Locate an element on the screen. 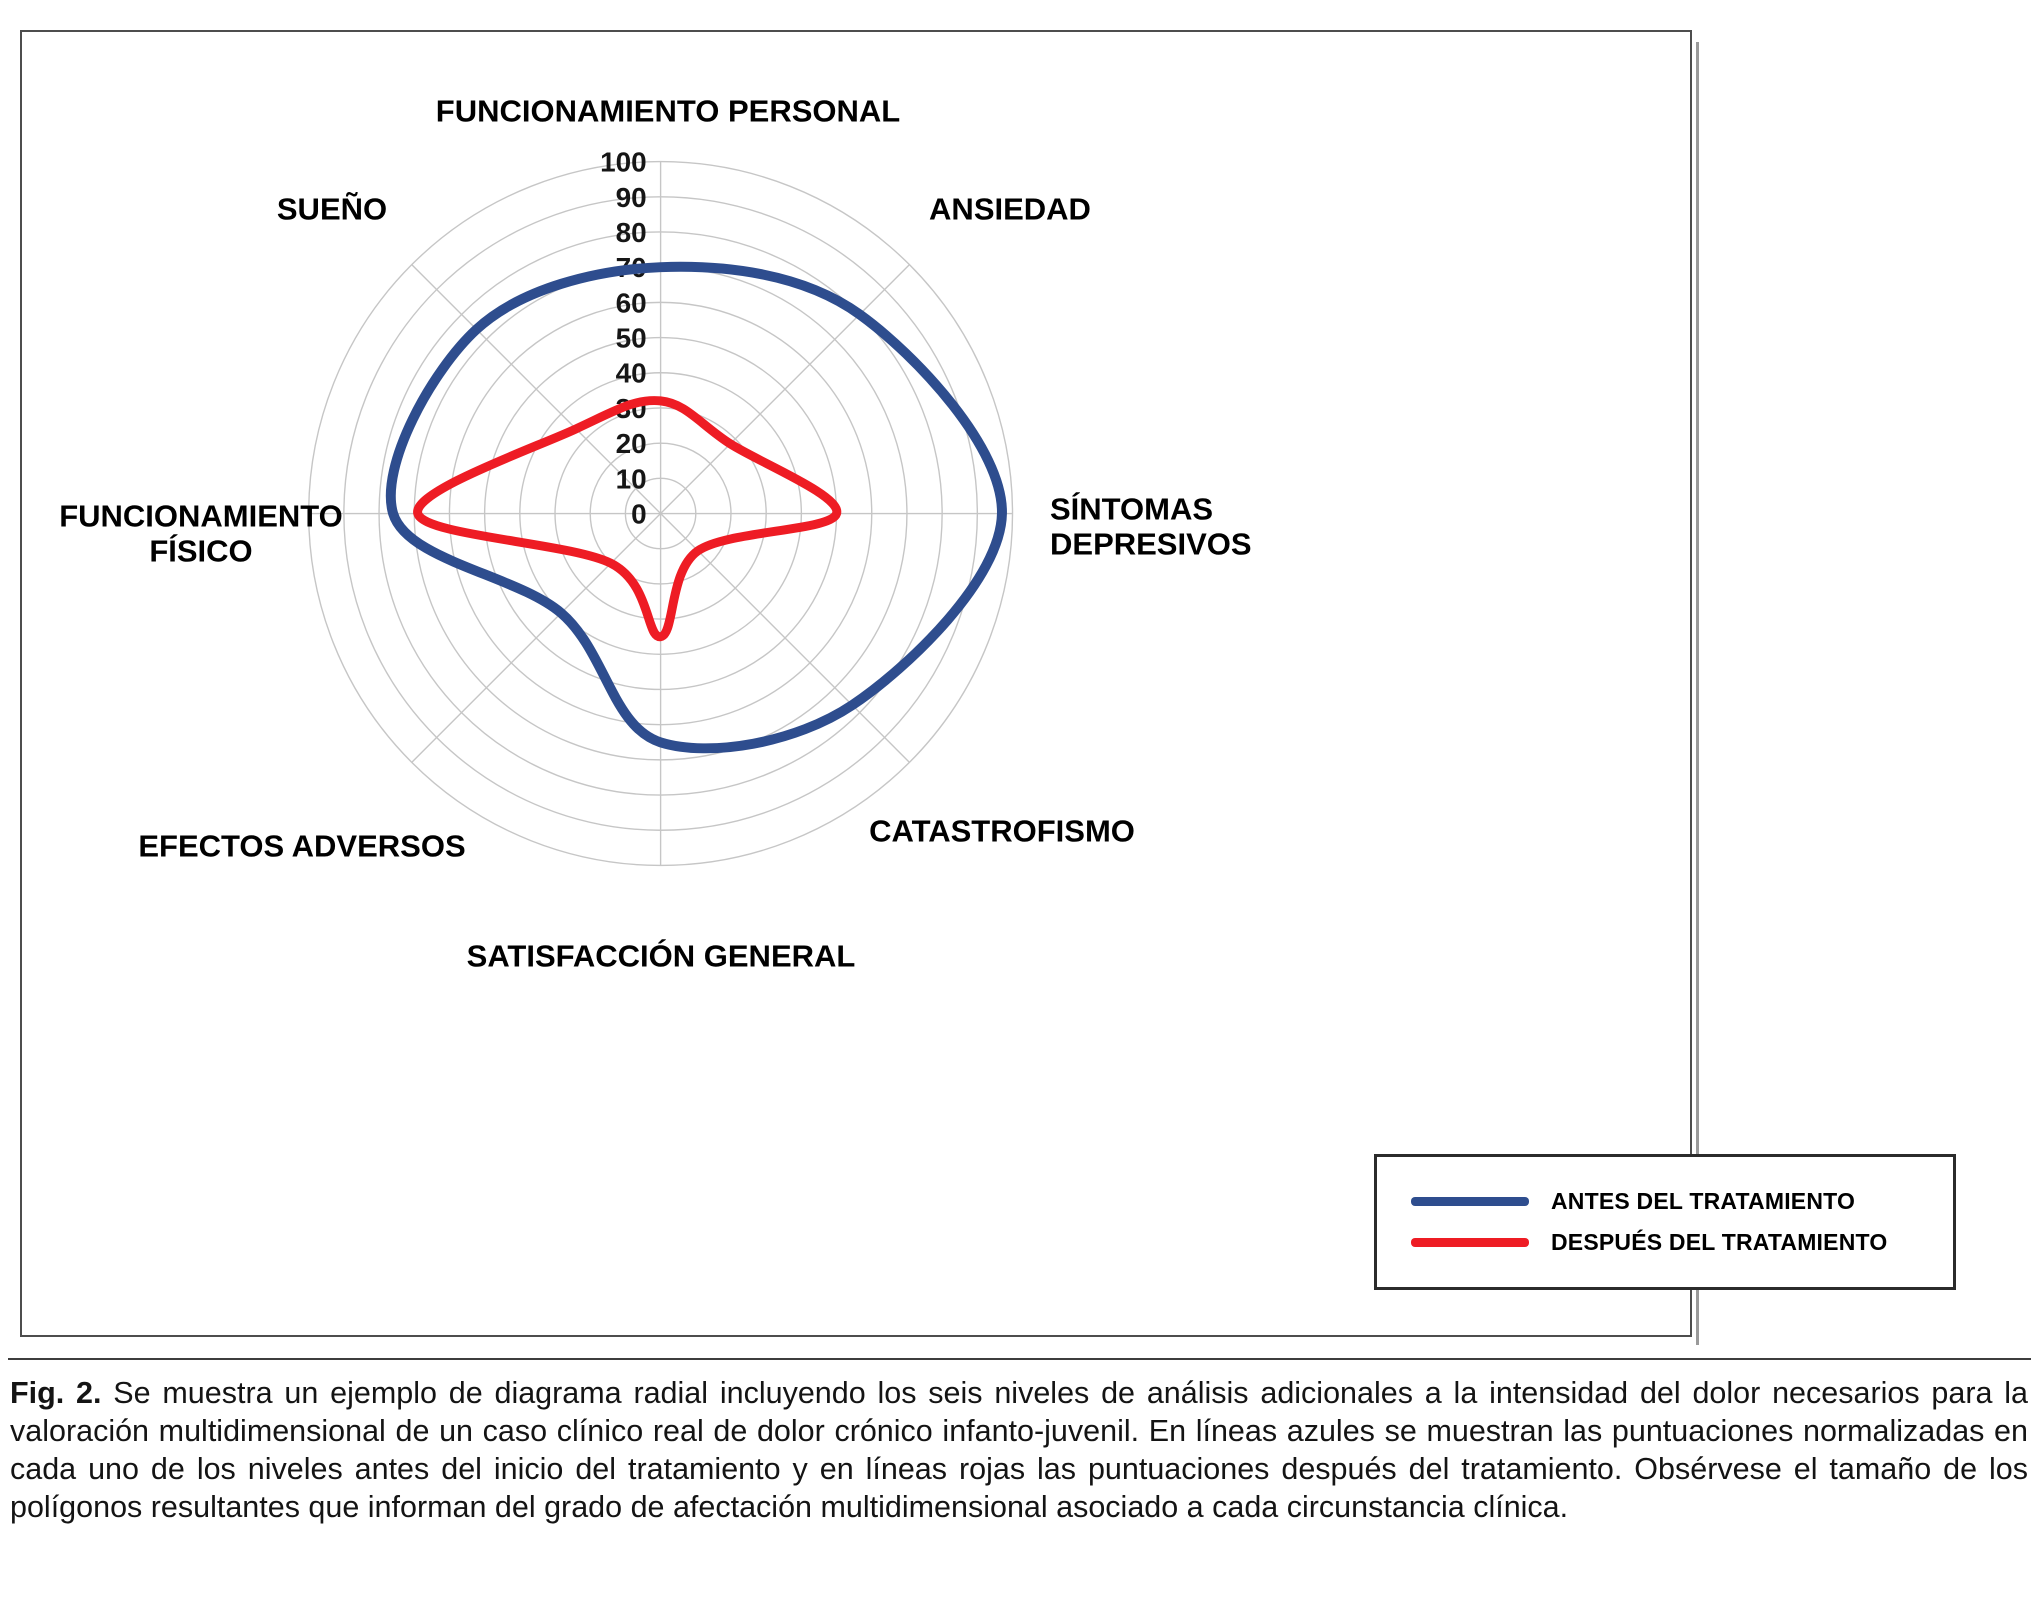 The width and height of the screenshot is (2039, 1617). axis-label-sintomas-depresivos: SÍNTOMAS DEPRESIVOS is located at coordinates (1151, 526).